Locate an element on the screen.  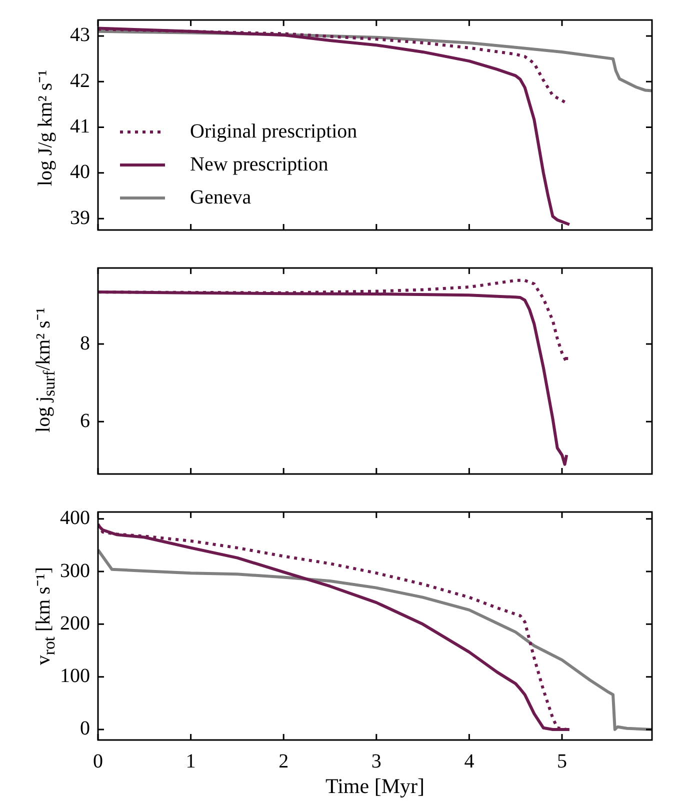
y-tick-label: 100 is located at coordinates (75, 676).